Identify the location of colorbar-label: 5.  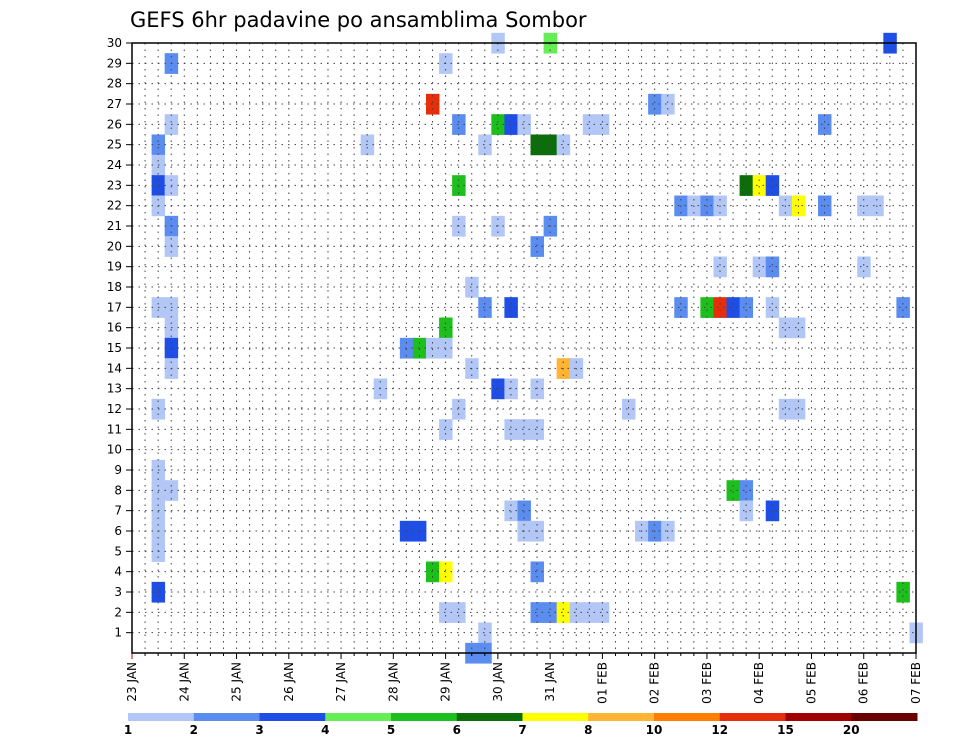
(391, 730).